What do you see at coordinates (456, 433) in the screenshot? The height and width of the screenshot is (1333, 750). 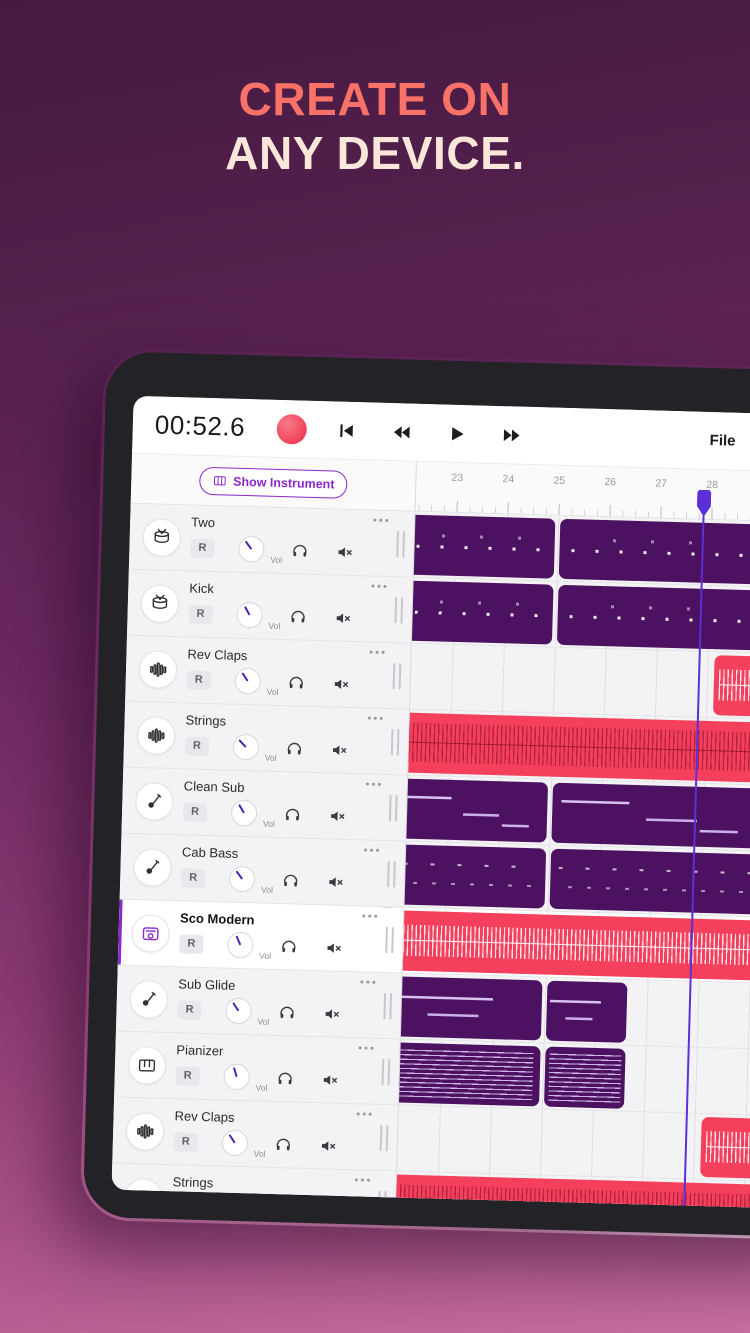 I see `play-button` at bounding box center [456, 433].